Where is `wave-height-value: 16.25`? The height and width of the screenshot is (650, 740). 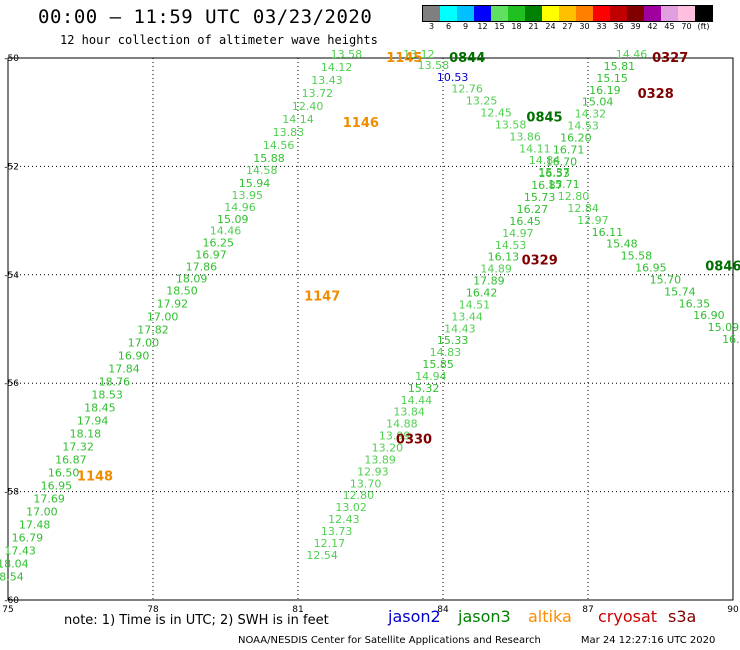
wave-height-value: 16.25 is located at coordinates (219, 243).